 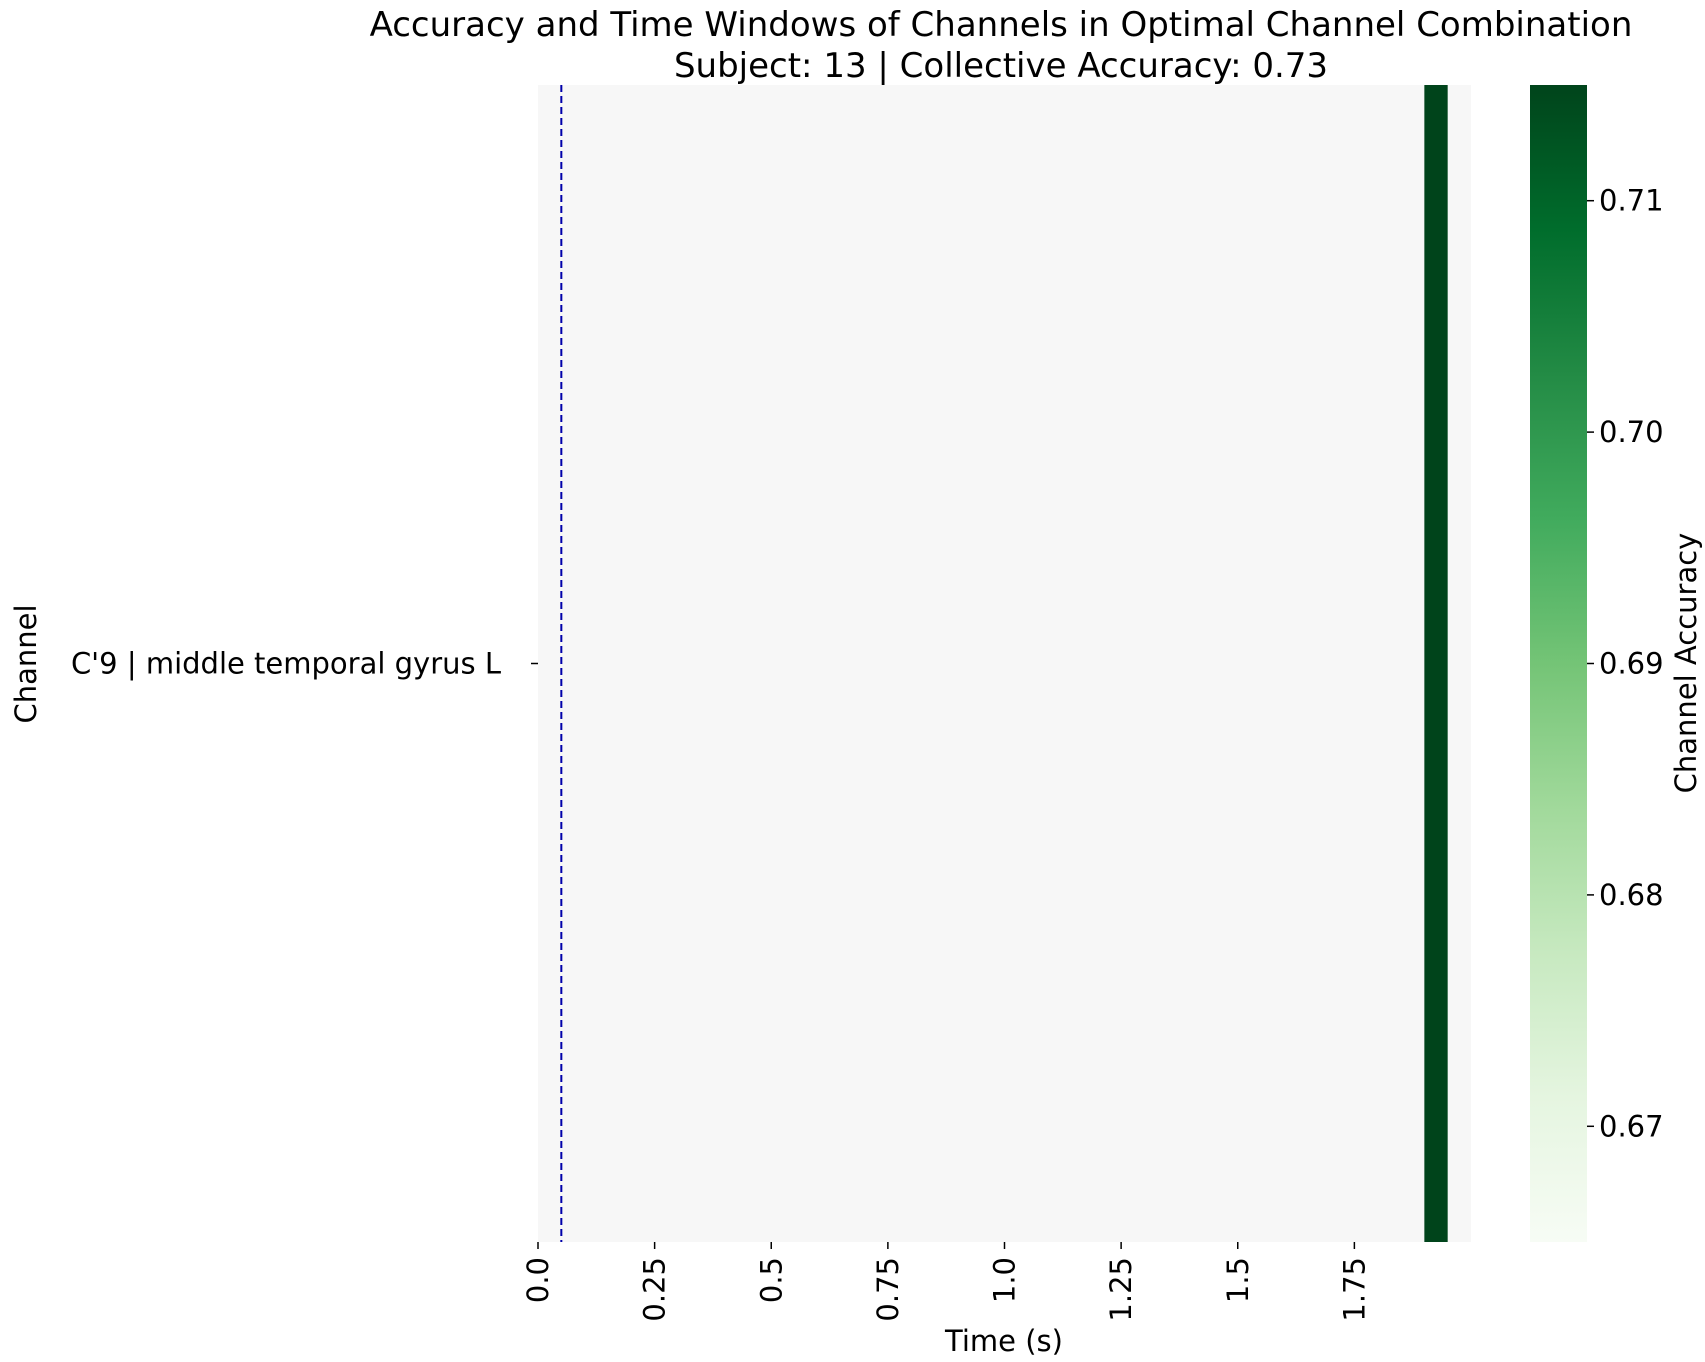 I want to click on colorbar-tick-label: 0.67, so click(x=1631, y=1126).